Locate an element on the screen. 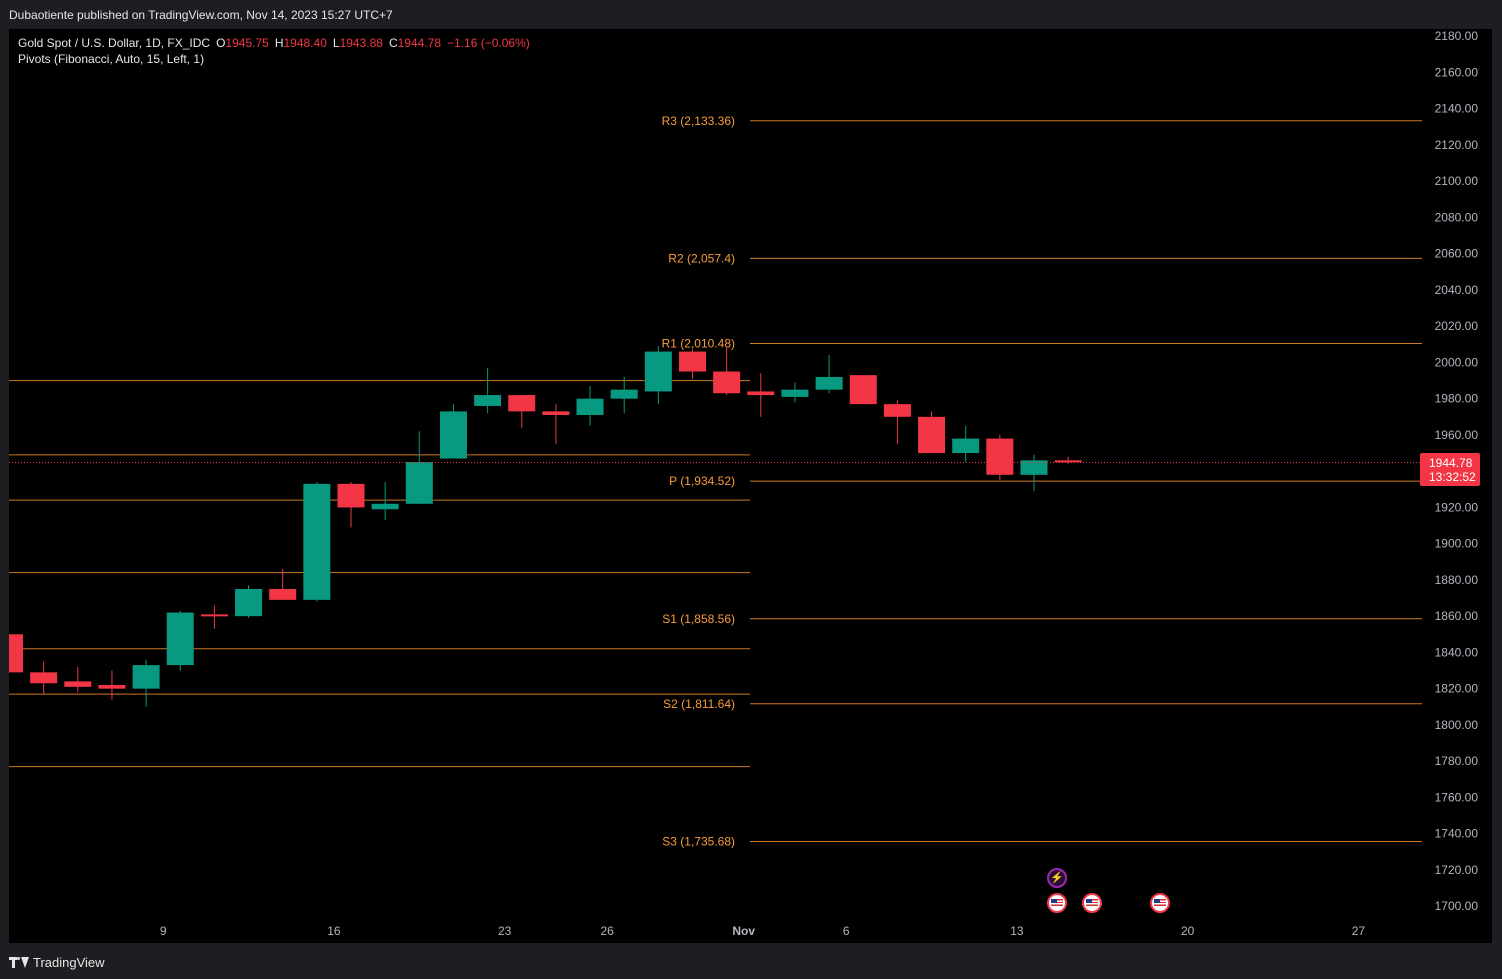  change-value: −1.16 (−0.06%) is located at coordinates (488, 43).